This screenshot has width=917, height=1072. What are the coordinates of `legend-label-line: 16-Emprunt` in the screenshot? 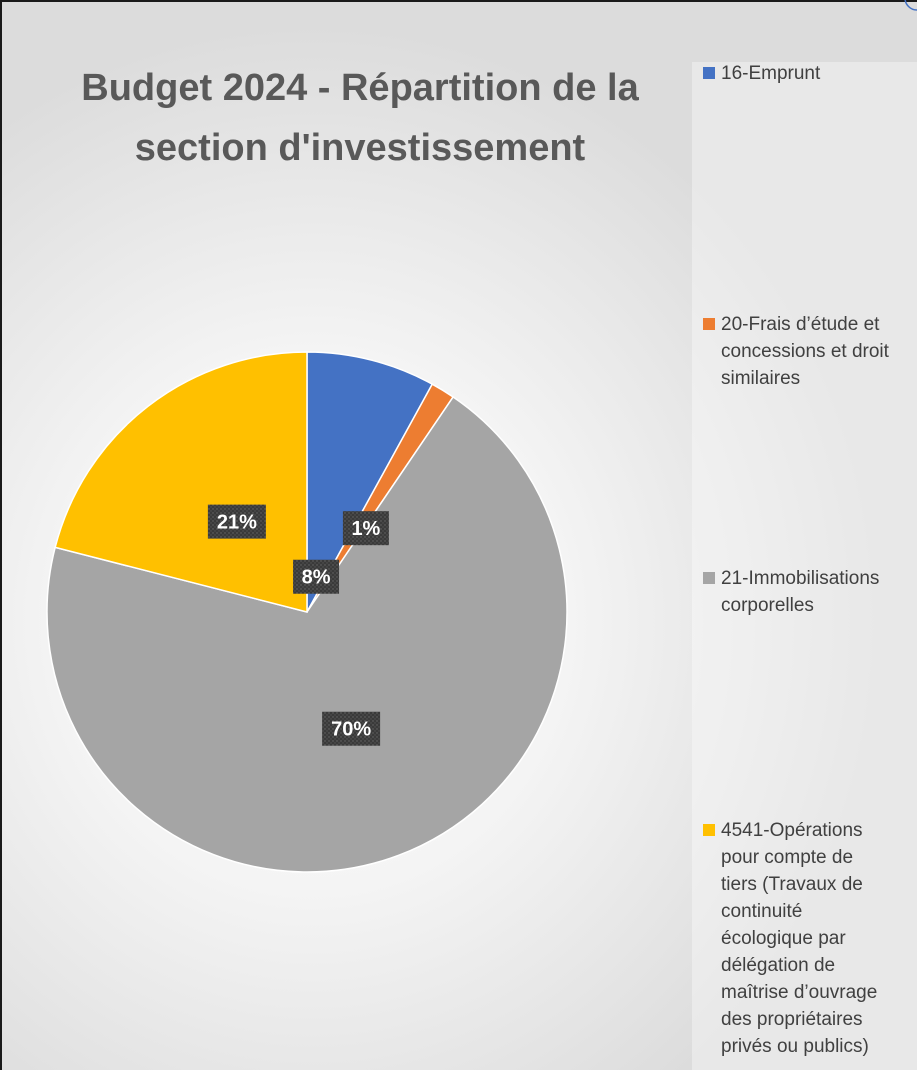 It's located at (771, 73).